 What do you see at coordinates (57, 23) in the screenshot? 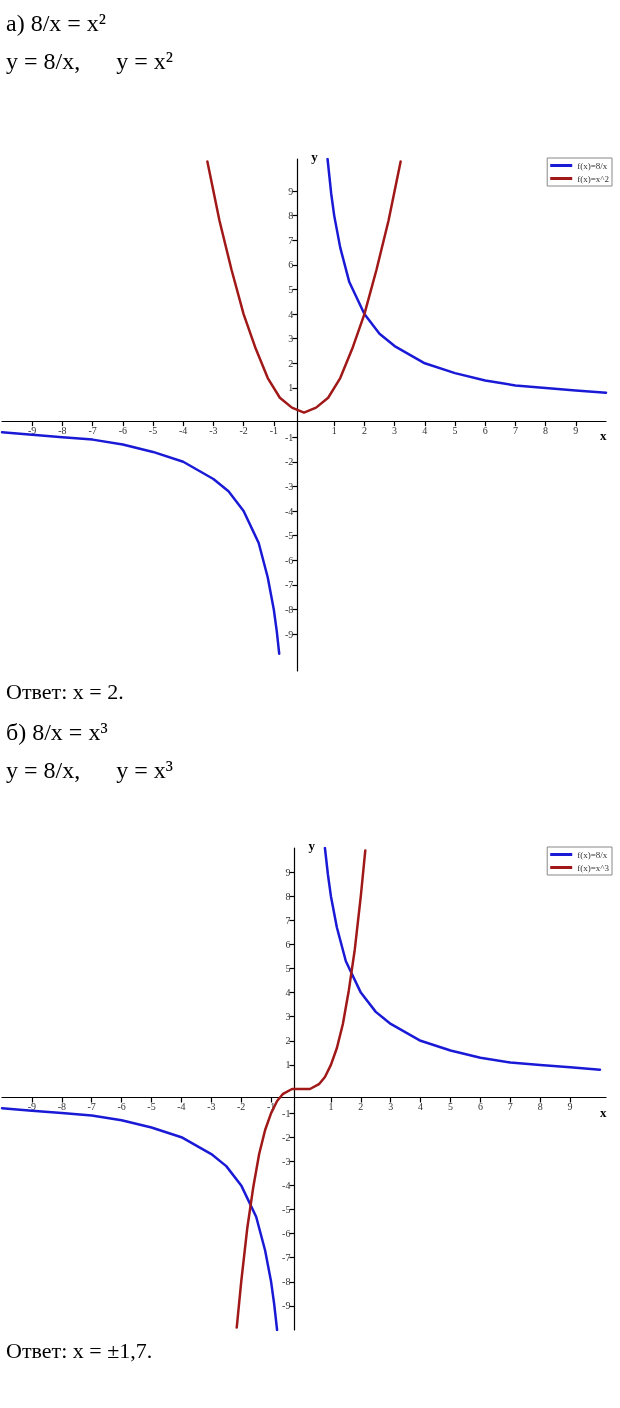
I see `chart-title: а) 8/x = x²` at bounding box center [57, 23].